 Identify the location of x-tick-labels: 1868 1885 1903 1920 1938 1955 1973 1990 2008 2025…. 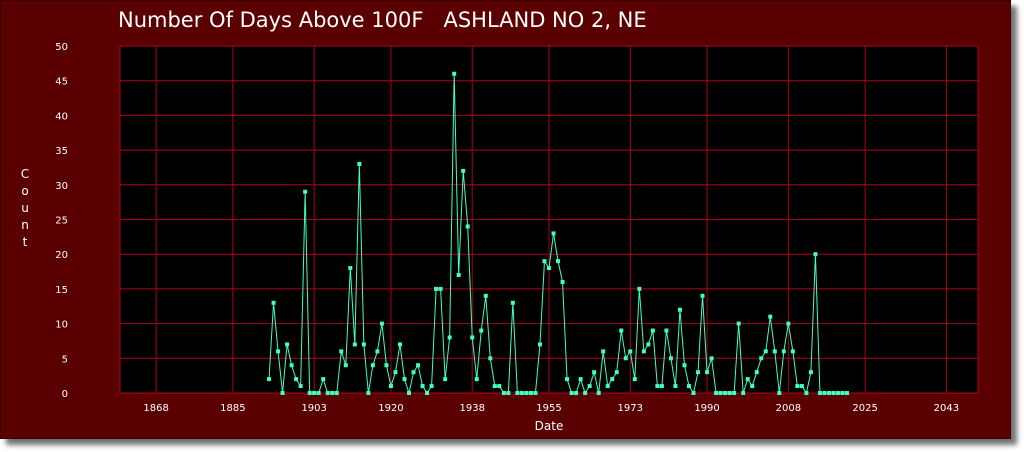
(551, 408).